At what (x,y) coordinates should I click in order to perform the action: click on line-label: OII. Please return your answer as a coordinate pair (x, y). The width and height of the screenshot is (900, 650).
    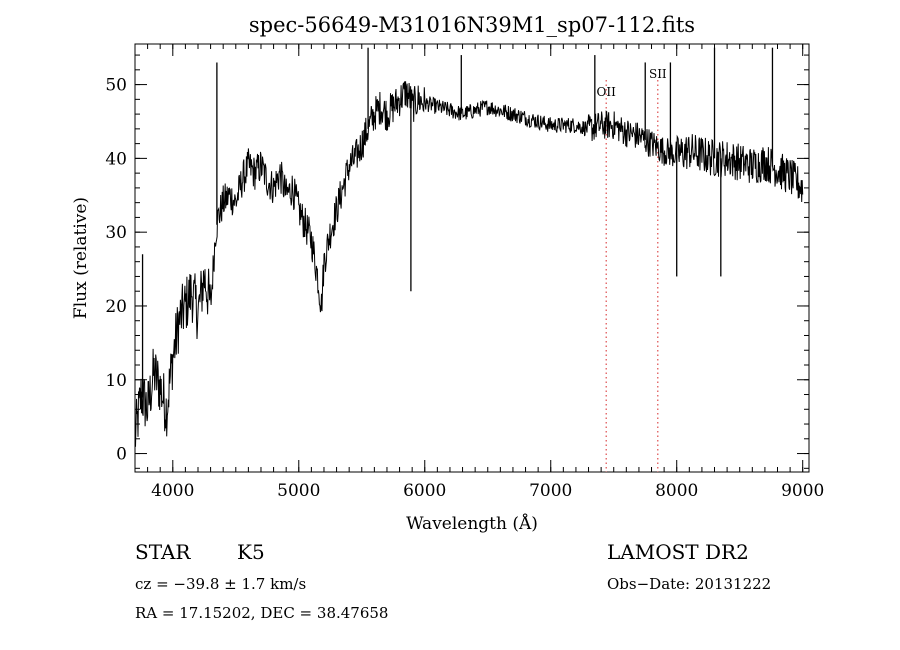
    Looking at the image, I should click on (607, 92).